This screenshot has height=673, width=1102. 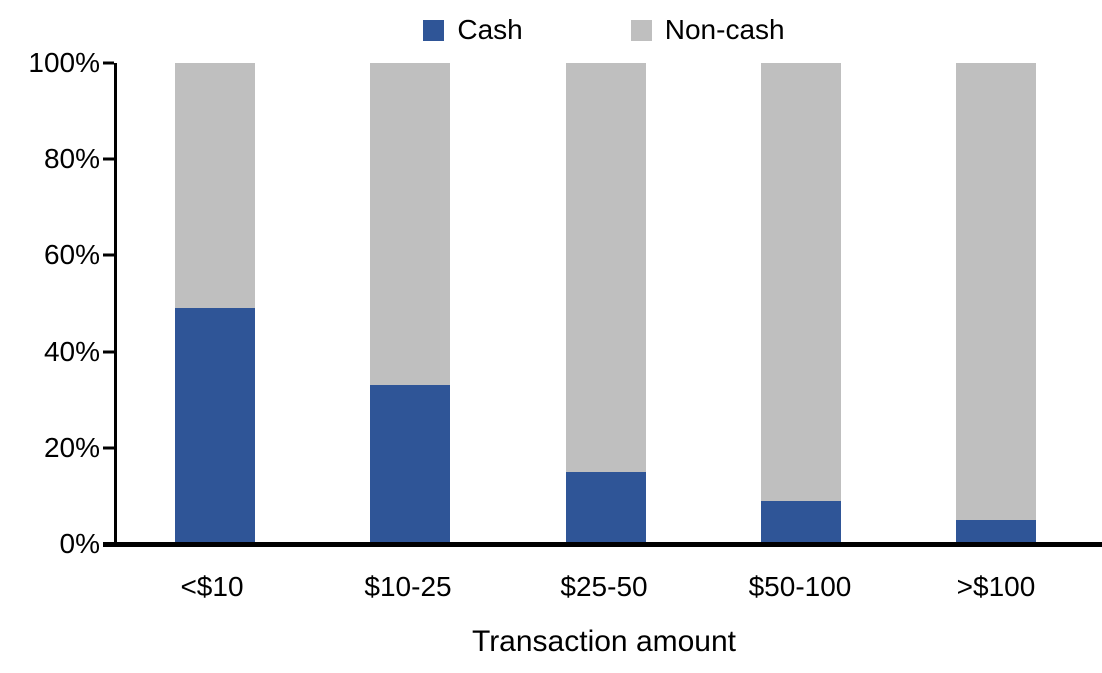 What do you see at coordinates (71, 159) in the screenshot?
I see `y-axis-tick-label: 80%` at bounding box center [71, 159].